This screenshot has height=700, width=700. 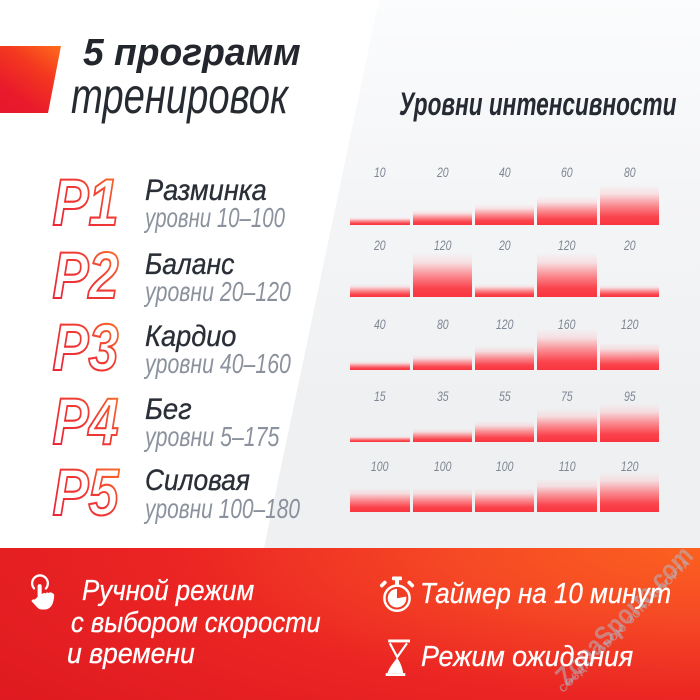 I want to click on svg-text: P5, so click(x=85, y=493).